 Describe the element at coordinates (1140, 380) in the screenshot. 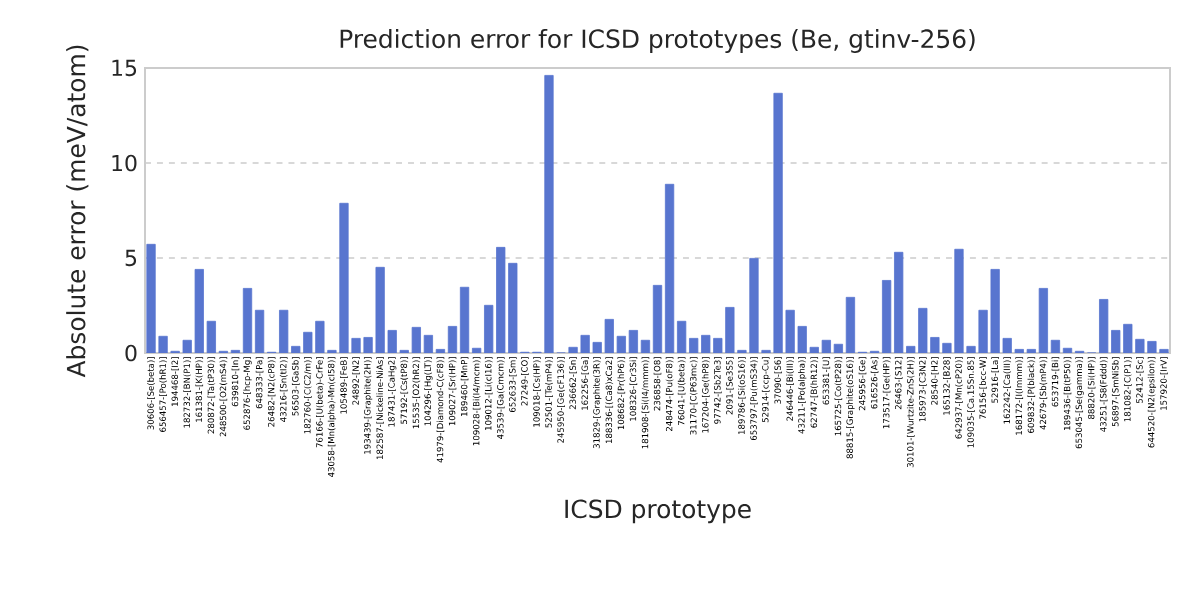

I see `x-tick-label: 52412-[Sc]` at that location.